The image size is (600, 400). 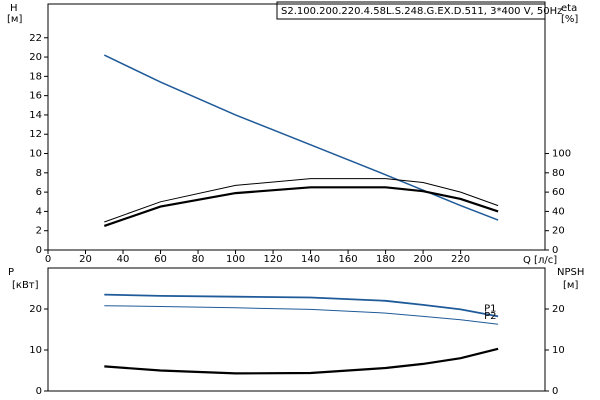 What do you see at coordinates (348, 259) in the screenshot?
I see `x-tick-label: 160` at bounding box center [348, 259].